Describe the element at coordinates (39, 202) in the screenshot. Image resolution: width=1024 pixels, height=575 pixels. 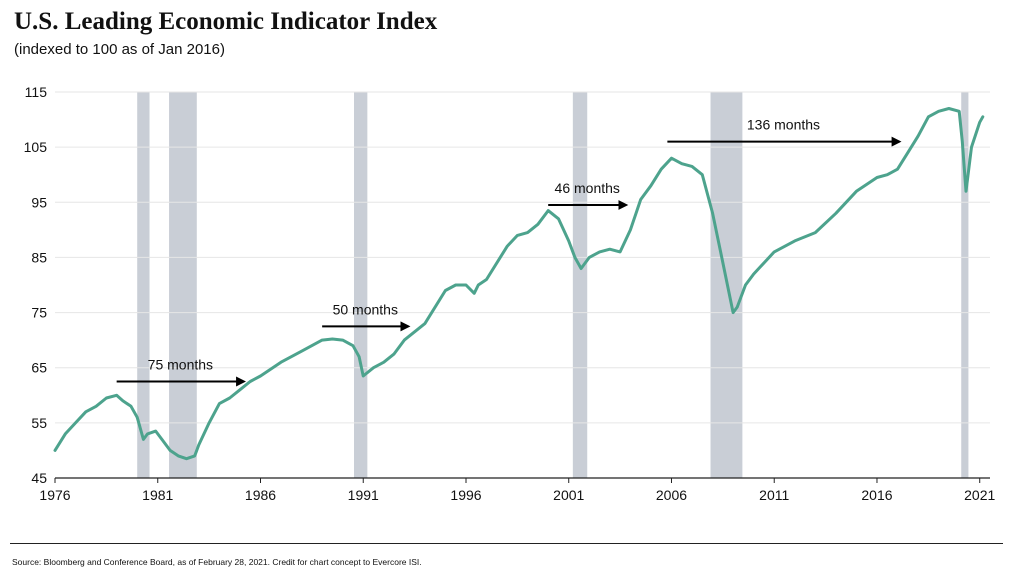
I see `y-tick-label-95: 95` at that location.